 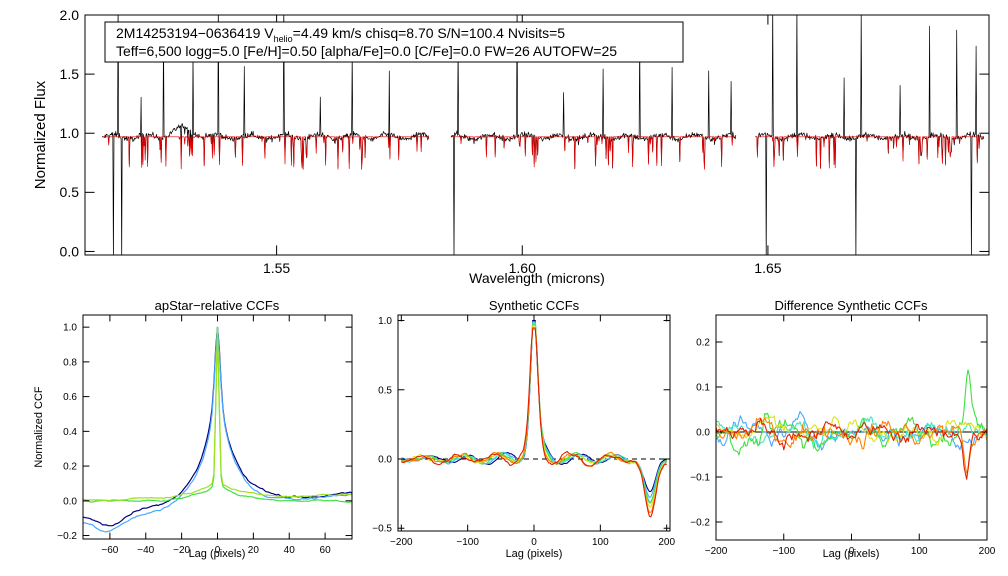 I want to click on synthetic-ccf-series, so click(x=534, y=418).